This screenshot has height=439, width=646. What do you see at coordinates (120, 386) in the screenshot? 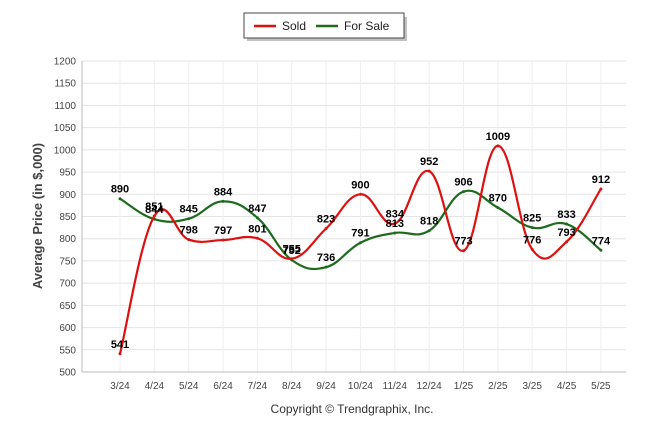
I see `x-tick-label: 3/24` at bounding box center [120, 386].